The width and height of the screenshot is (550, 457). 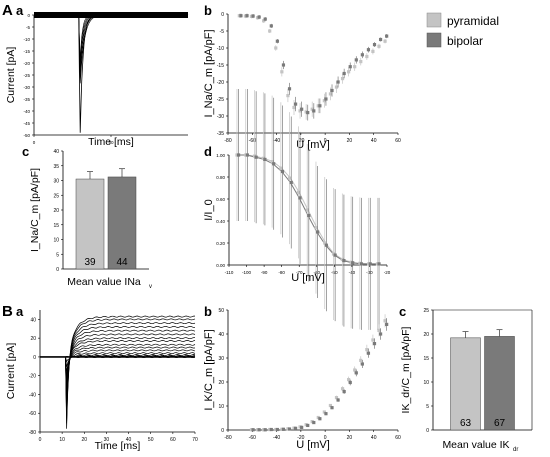 I want to click on y-tick-label: -25, so click(x=26, y=75).